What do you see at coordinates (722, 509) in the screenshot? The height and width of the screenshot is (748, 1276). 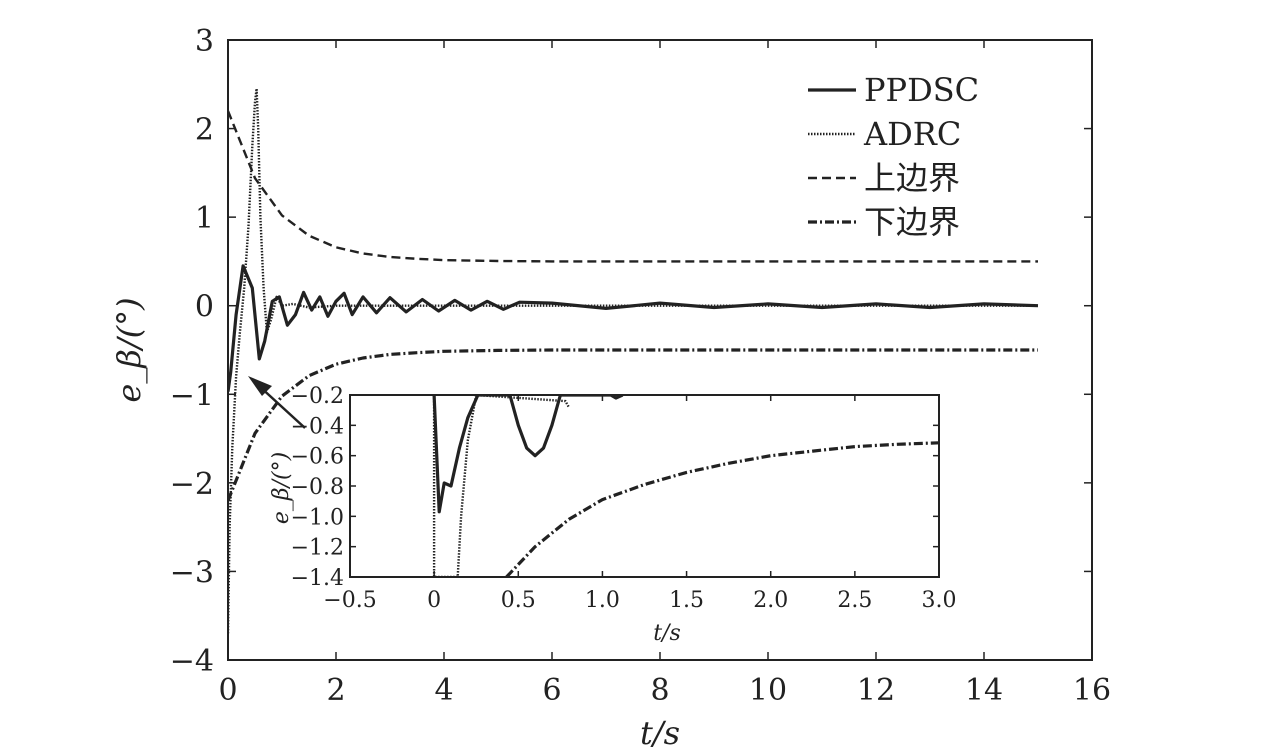 I see `inset-series-dashdot-line` at bounding box center [722, 509].